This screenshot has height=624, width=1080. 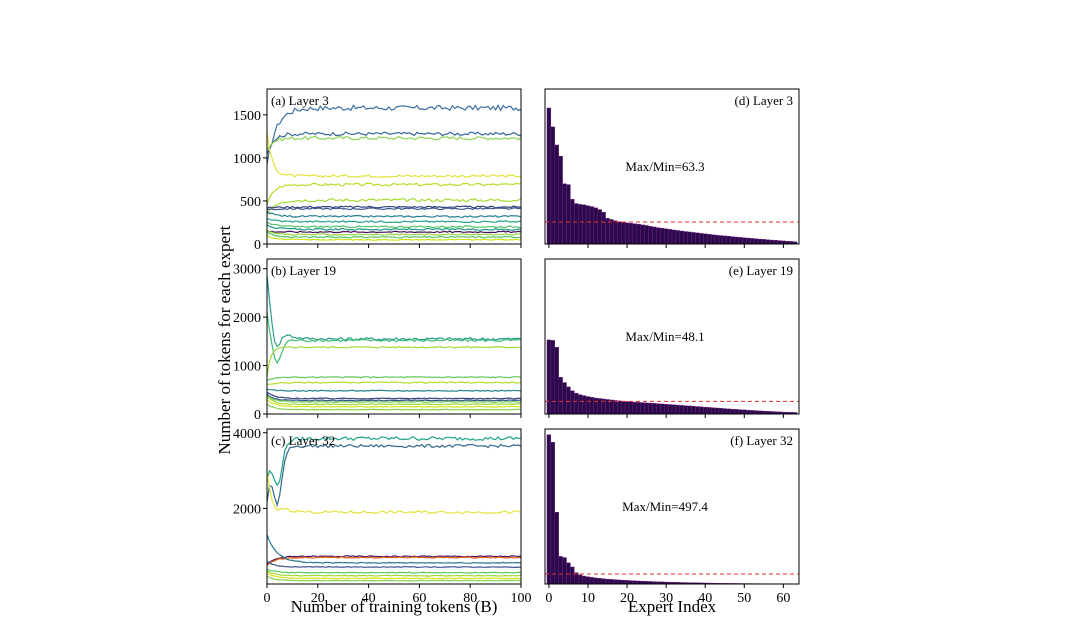 What do you see at coordinates (247, 367) in the screenshot?
I see `y-tick-label: 1000` at bounding box center [247, 367].